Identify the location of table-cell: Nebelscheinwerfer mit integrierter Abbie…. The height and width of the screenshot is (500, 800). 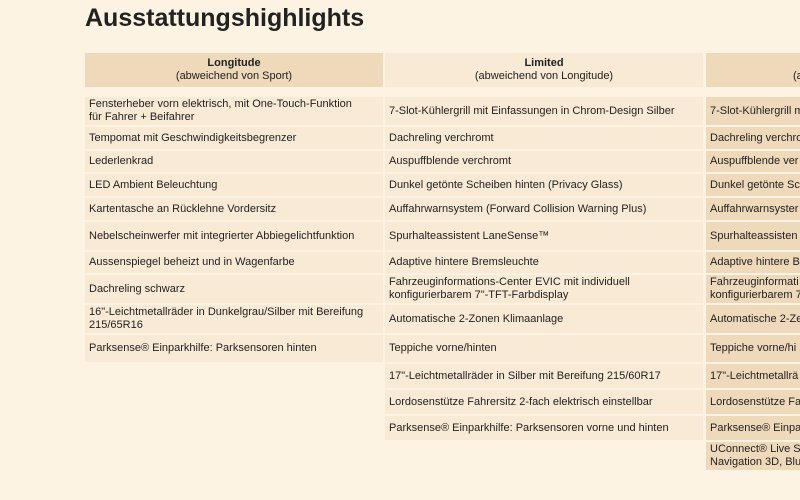
(234, 236).